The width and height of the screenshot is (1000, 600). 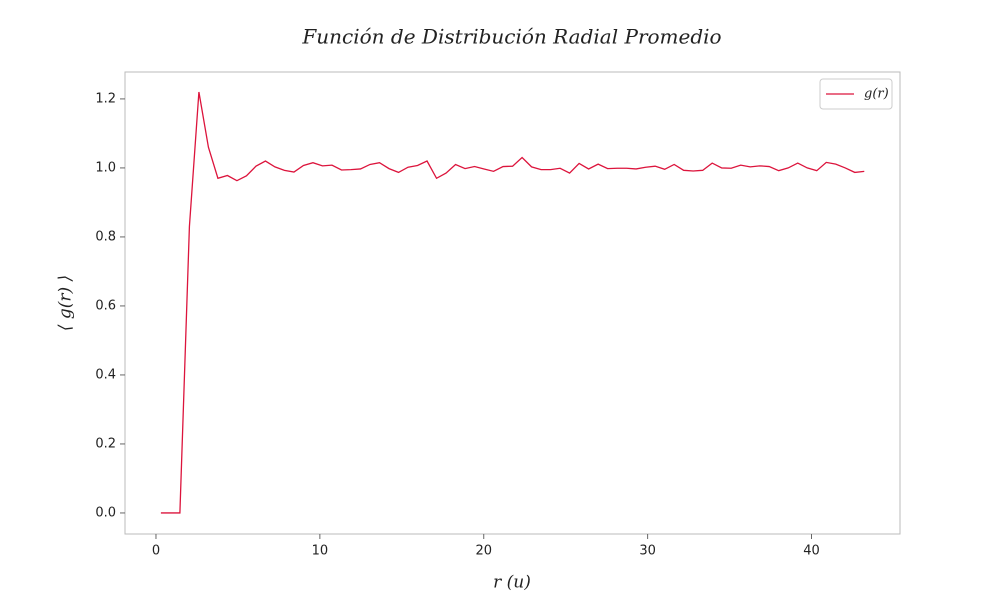 What do you see at coordinates (647, 551) in the screenshot?
I see `x-tick-label: 30` at bounding box center [647, 551].